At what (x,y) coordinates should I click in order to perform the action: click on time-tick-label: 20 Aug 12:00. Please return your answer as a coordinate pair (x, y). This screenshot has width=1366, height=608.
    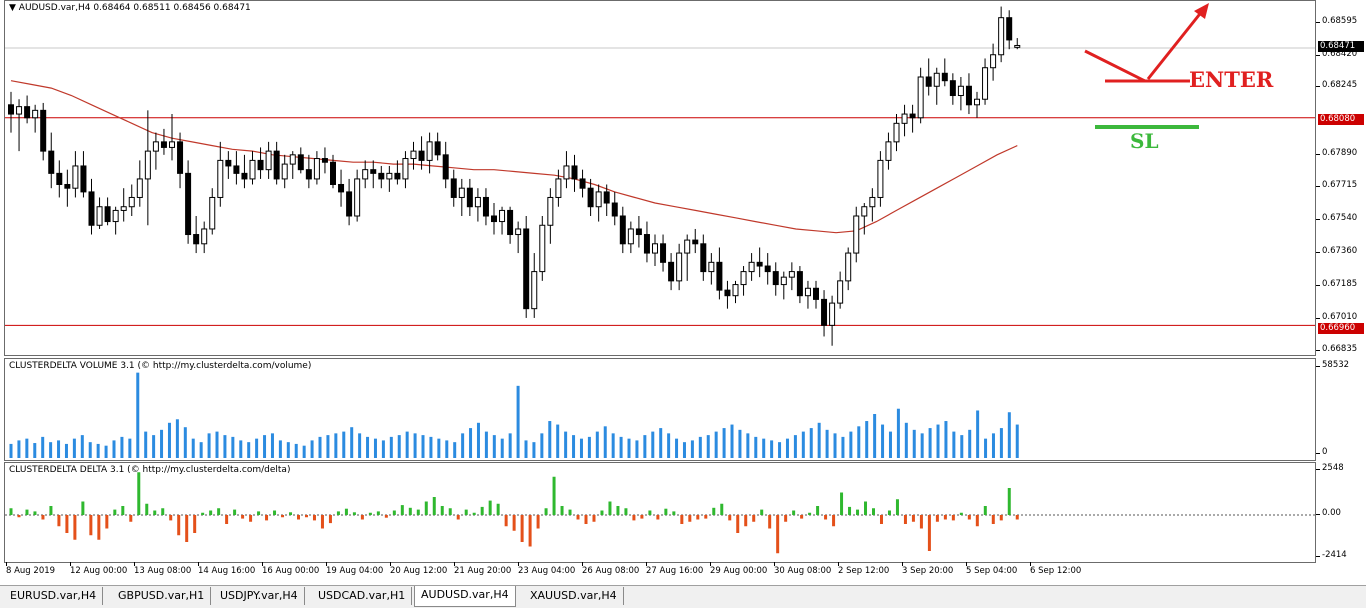
    Looking at the image, I should click on (419, 569).